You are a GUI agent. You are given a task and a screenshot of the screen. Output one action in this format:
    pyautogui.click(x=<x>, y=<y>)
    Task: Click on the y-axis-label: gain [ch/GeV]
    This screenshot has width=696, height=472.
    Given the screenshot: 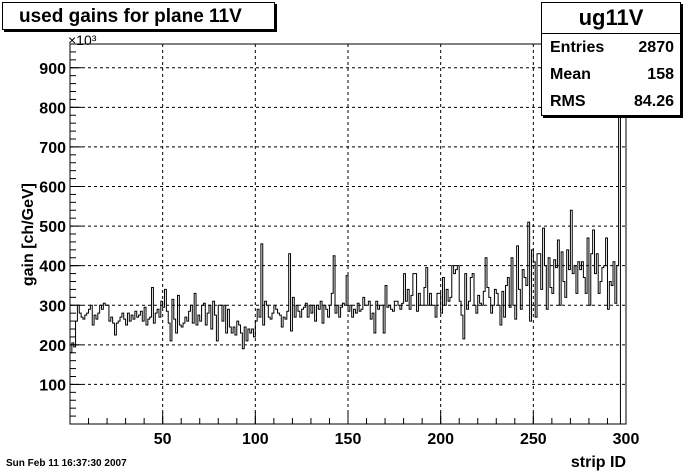 What is the action you would take?
    pyautogui.click(x=28, y=234)
    